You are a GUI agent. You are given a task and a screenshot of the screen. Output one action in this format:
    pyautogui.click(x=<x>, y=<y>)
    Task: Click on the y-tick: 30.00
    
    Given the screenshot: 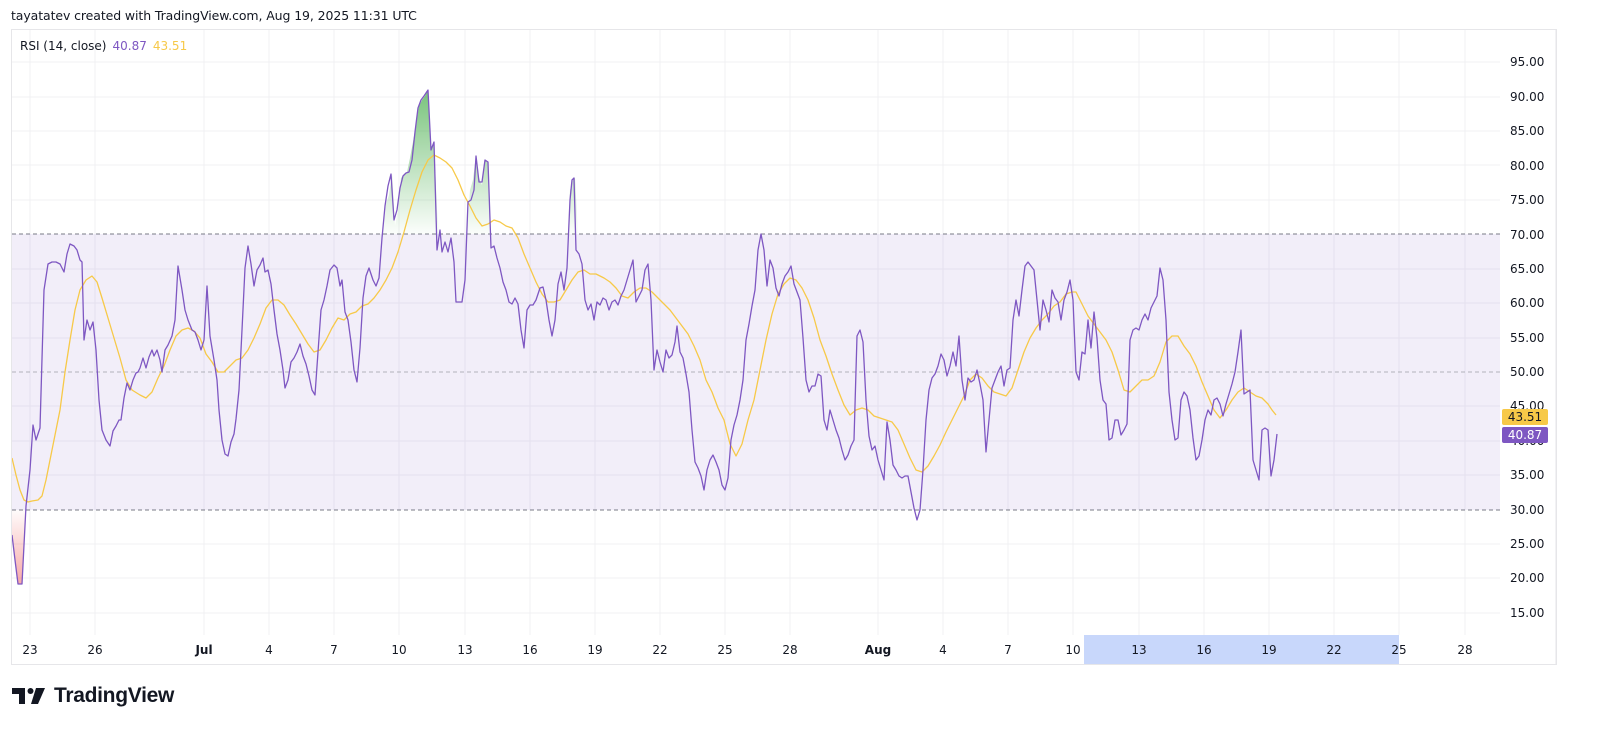 What is the action you would take?
    pyautogui.click(x=1527, y=510)
    